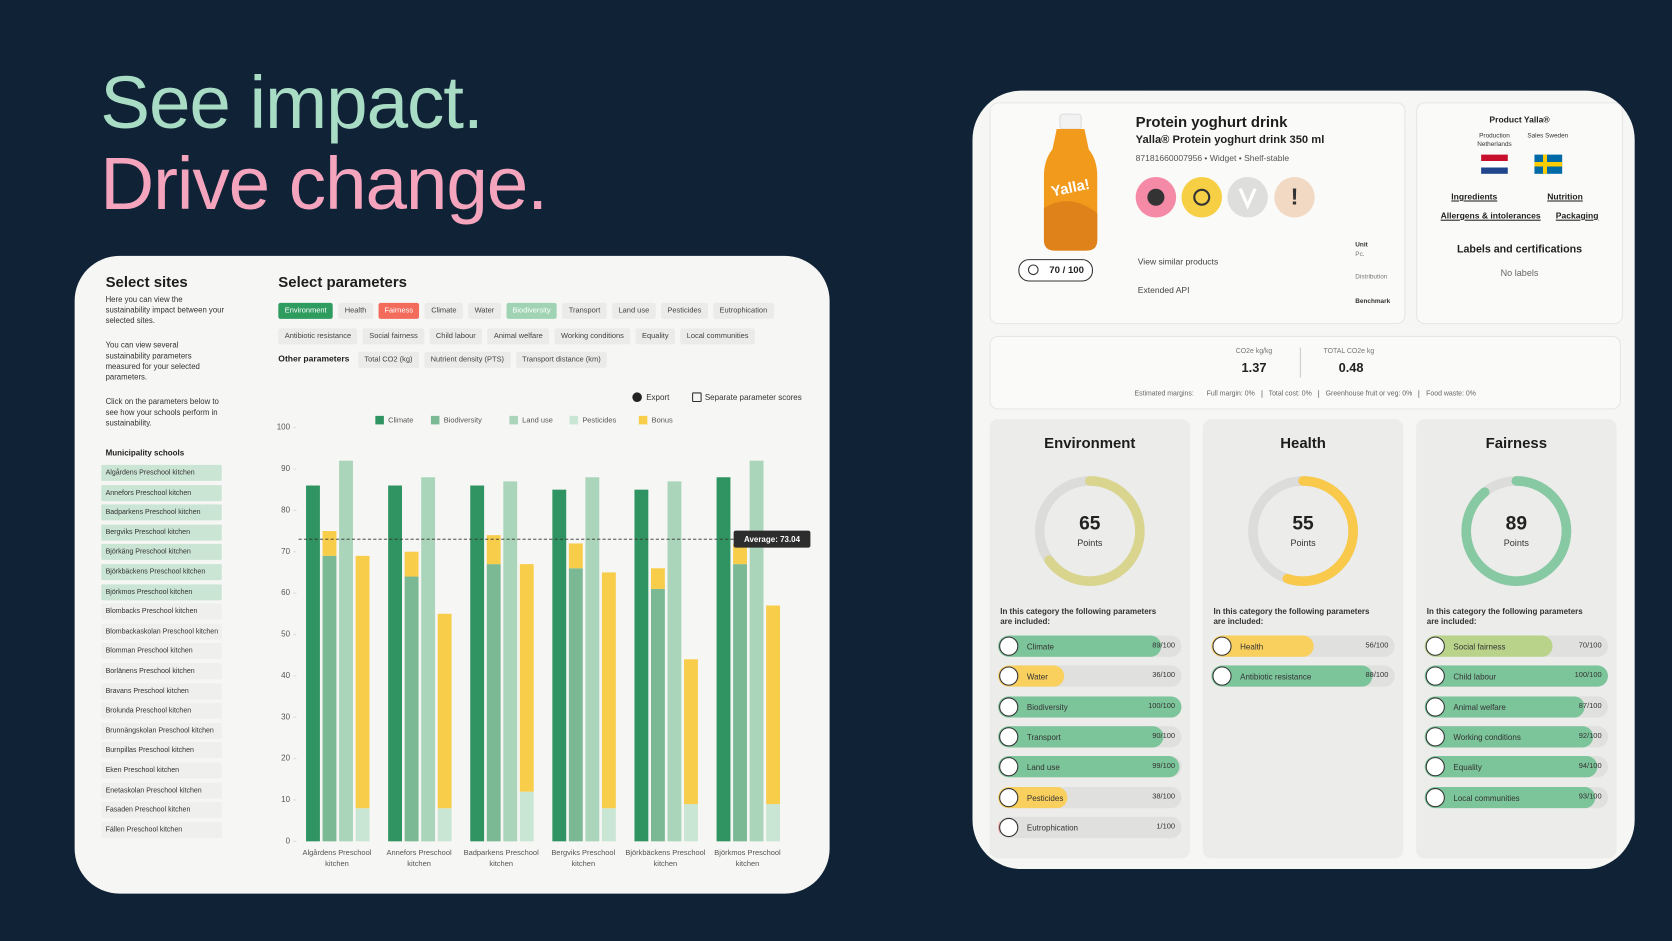 Image resolution: width=1672 pixels, height=941 pixels. I want to click on parameter-chip: Antibiotic resistance, so click(318, 336).